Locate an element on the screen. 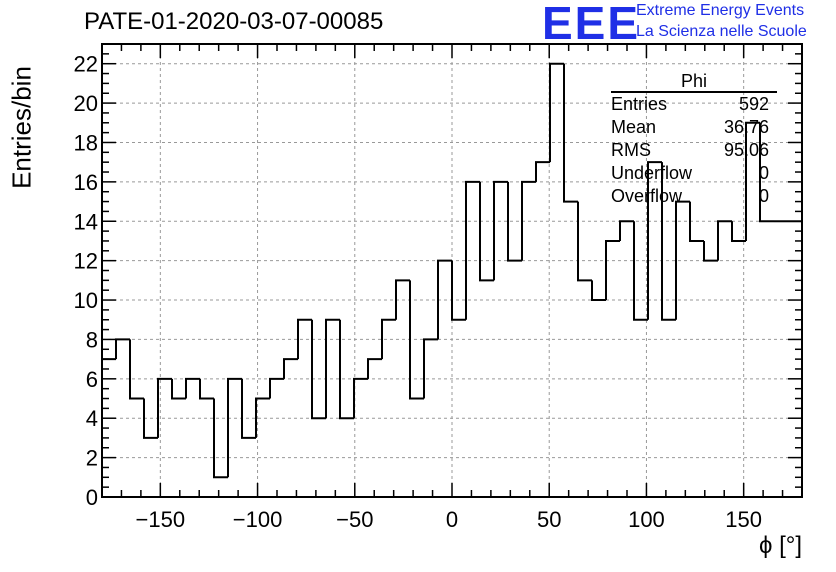 The width and height of the screenshot is (836, 572). x-tick-label: −100 is located at coordinates (258, 519).